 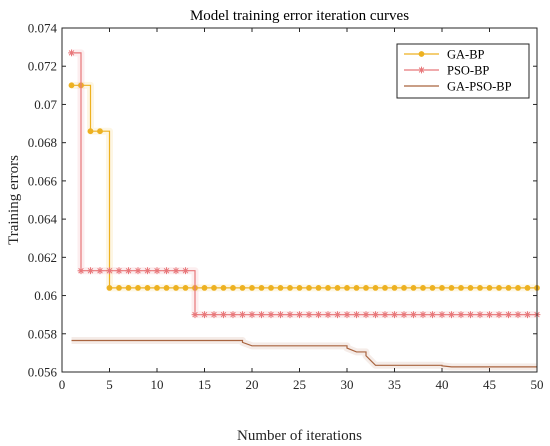 I want to click on legend-item: GA-BP, so click(x=444, y=55).